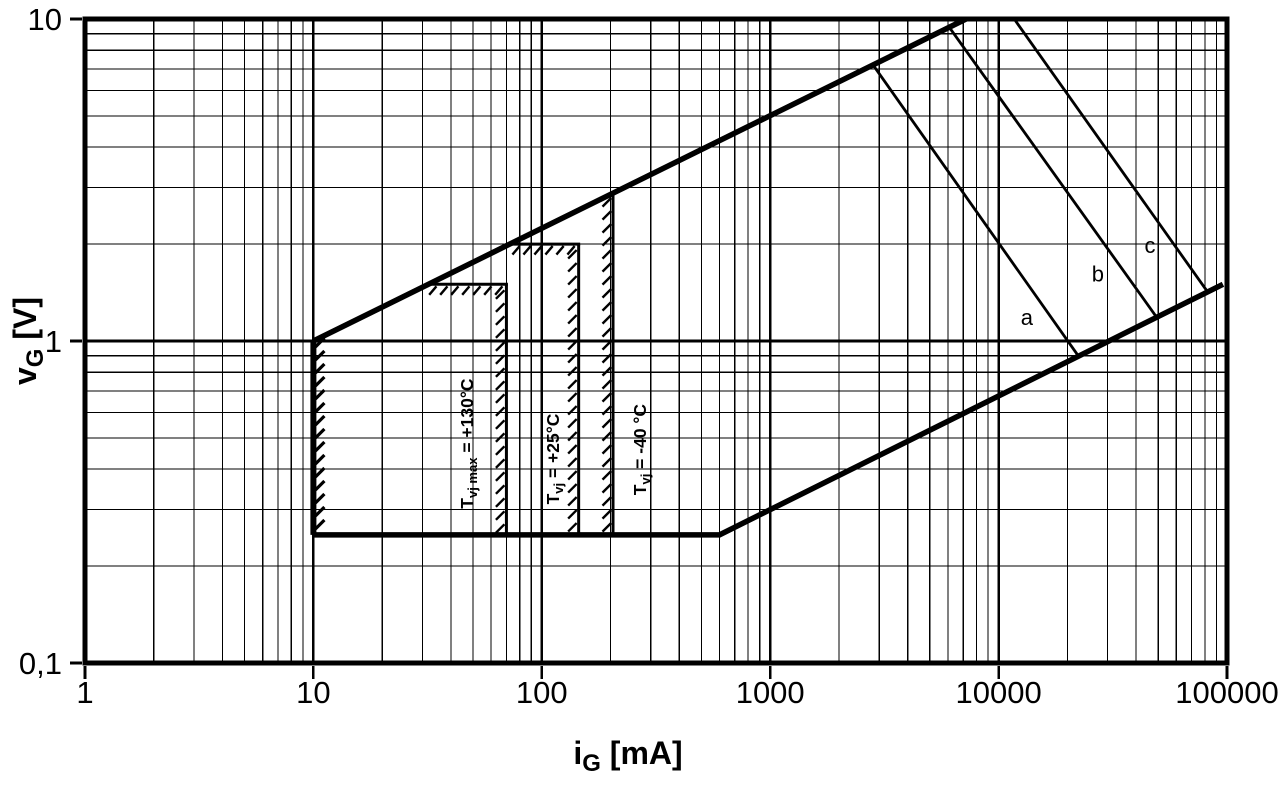 The width and height of the screenshot is (1286, 798). What do you see at coordinates (998, 692) in the screenshot?
I see `x-tick-label: 10000` at bounding box center [998, 692].